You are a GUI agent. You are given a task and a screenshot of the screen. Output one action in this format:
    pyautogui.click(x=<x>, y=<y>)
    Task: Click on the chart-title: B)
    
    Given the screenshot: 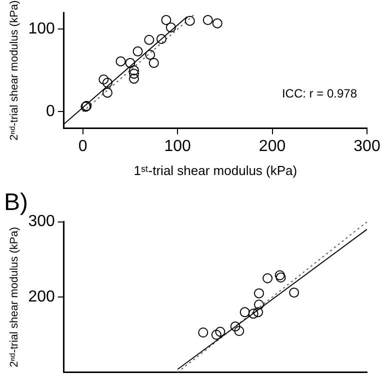 What is the action you would take?
    pyautogui.click(x=16, y=202)
    